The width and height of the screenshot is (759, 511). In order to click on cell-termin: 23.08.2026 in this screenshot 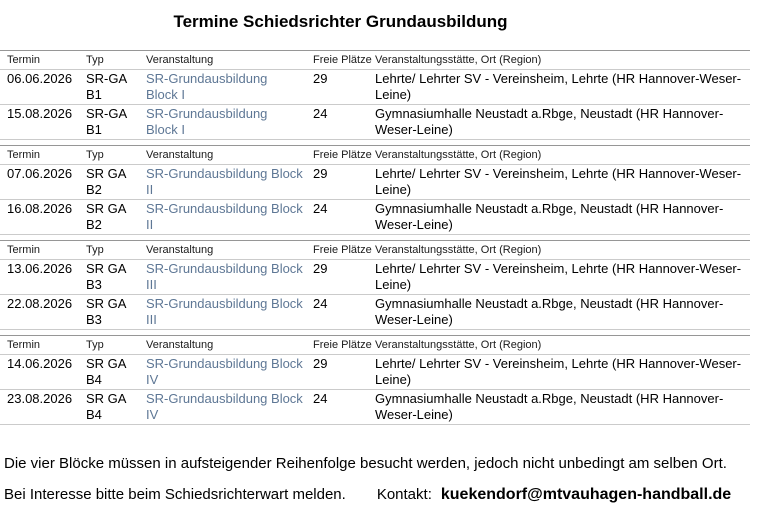, I will do `click(40, 398)`.